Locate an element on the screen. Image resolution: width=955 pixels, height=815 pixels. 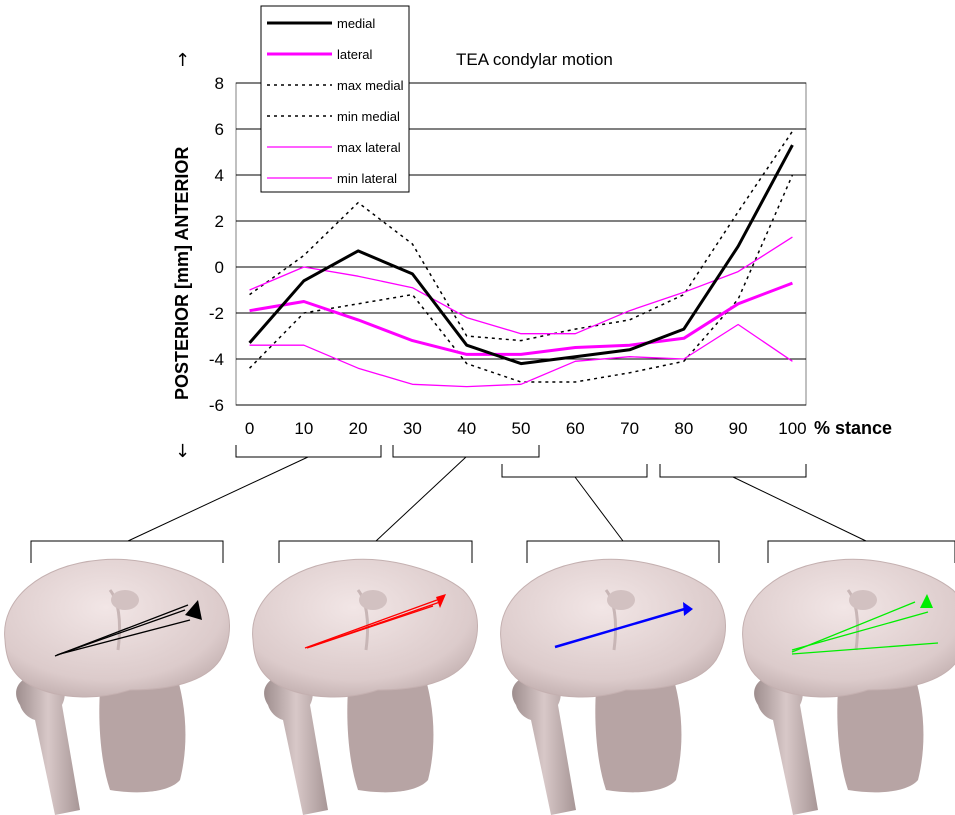
x-tick-label: 60 is located at coordinates (575, 428).